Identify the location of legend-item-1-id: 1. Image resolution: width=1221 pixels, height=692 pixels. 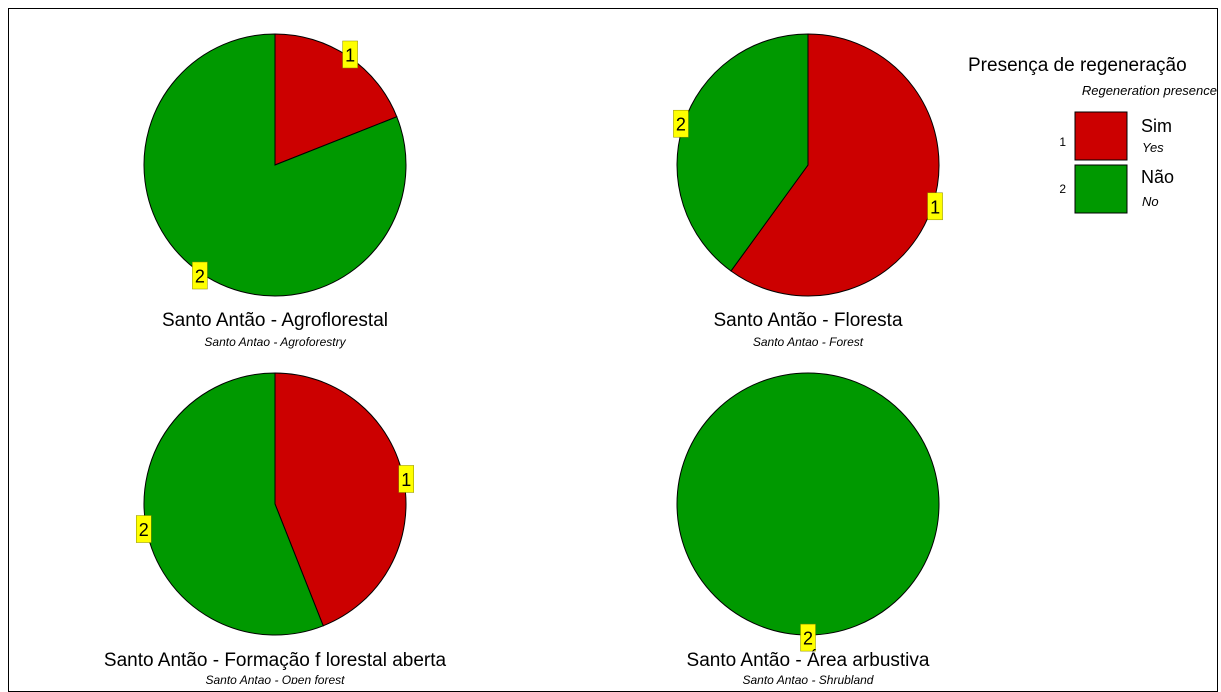
(1062, 142).